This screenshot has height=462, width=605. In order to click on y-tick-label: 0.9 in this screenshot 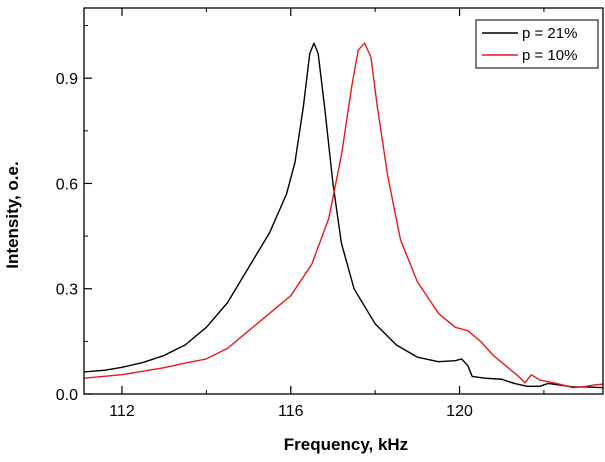, I will do `click(67, 79)`.